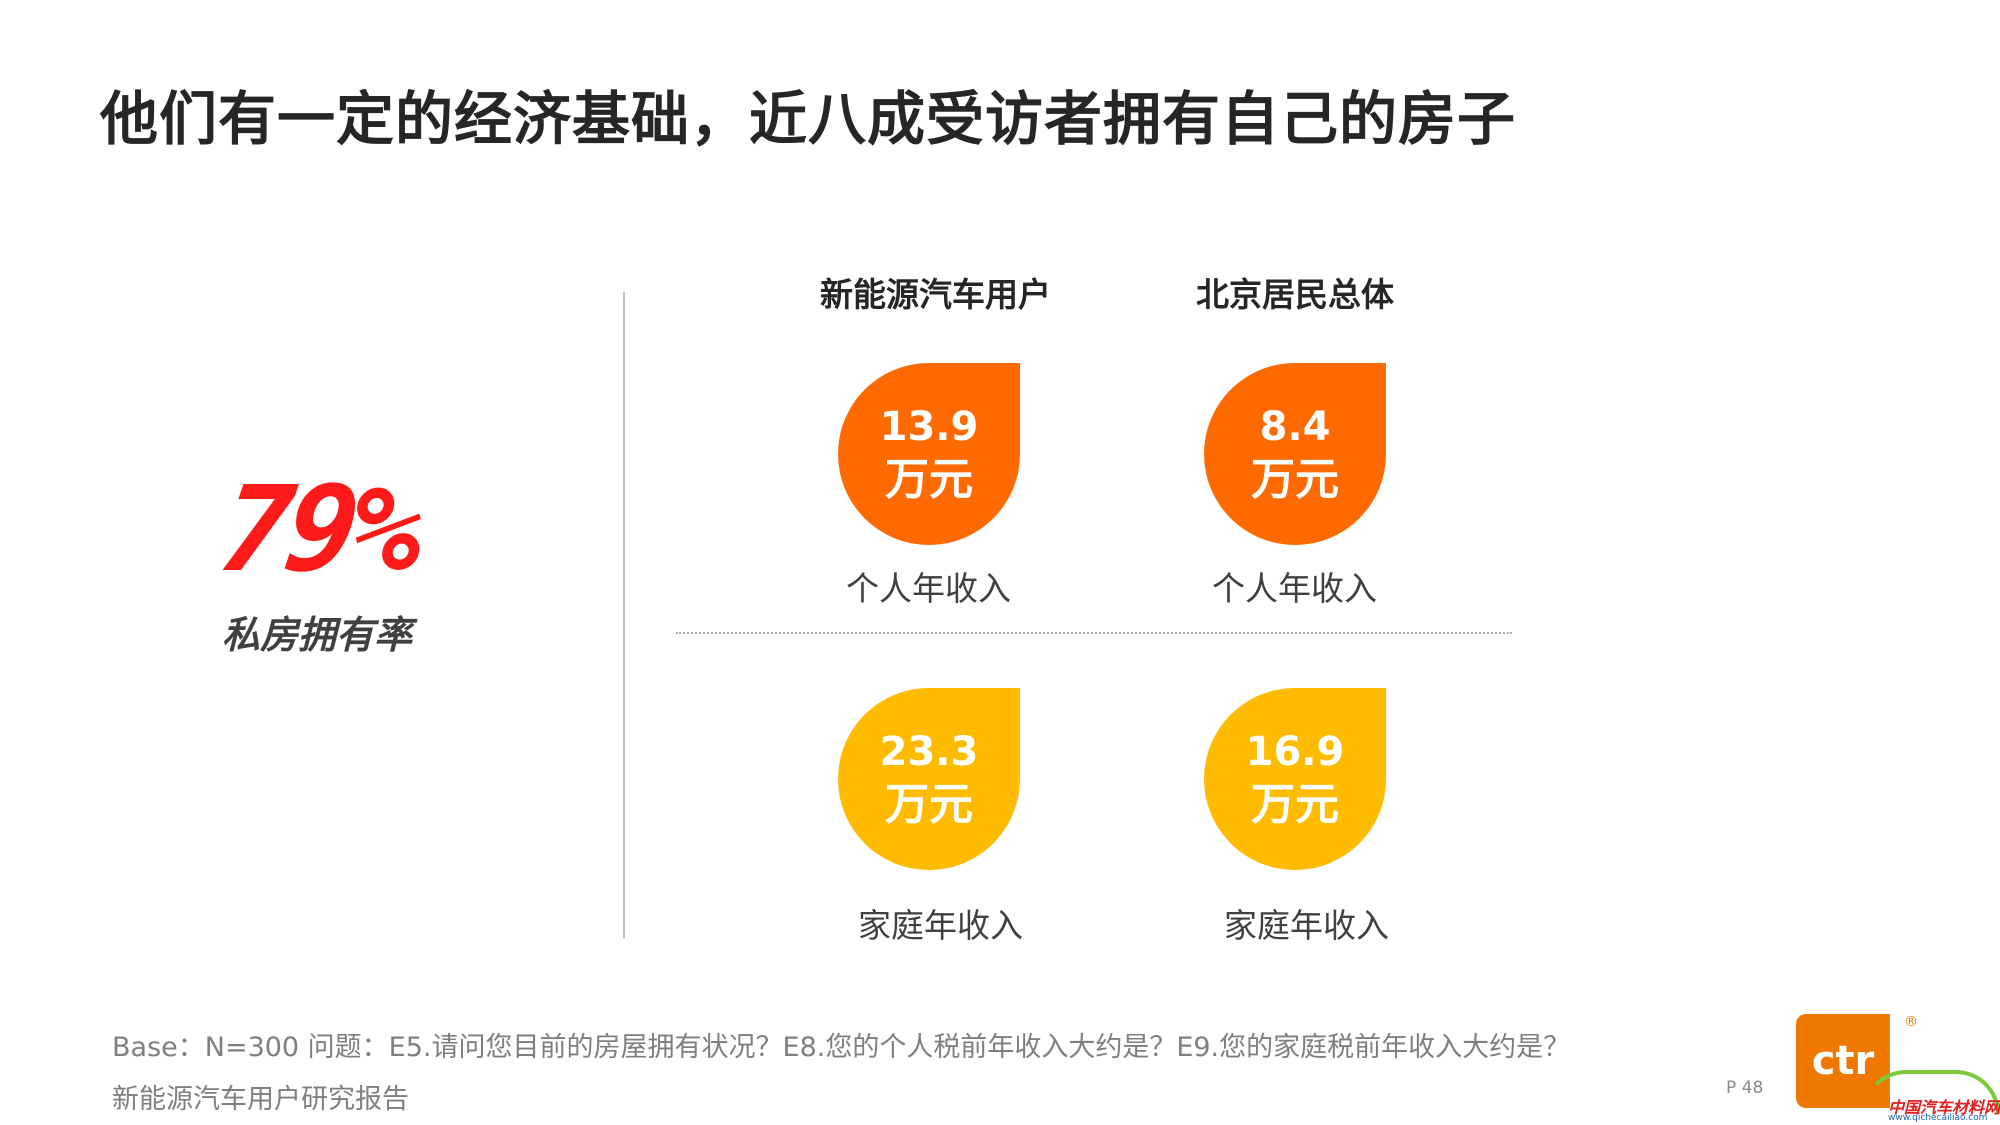 Image resolution: width=2000 pixels, height=1125 pixels. I want to click on column-header-beijing-residents: 北京居民总体, so click(1295, 294).